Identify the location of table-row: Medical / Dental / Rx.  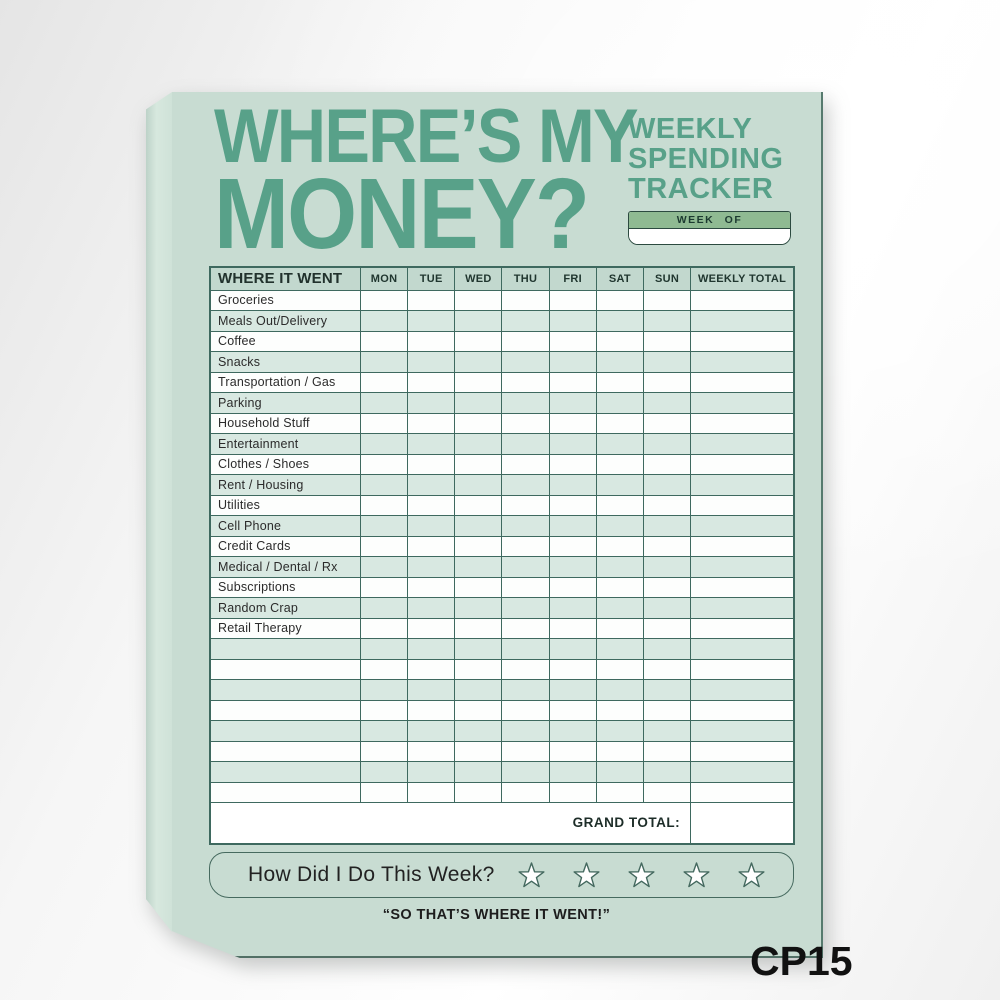
(502, 567).